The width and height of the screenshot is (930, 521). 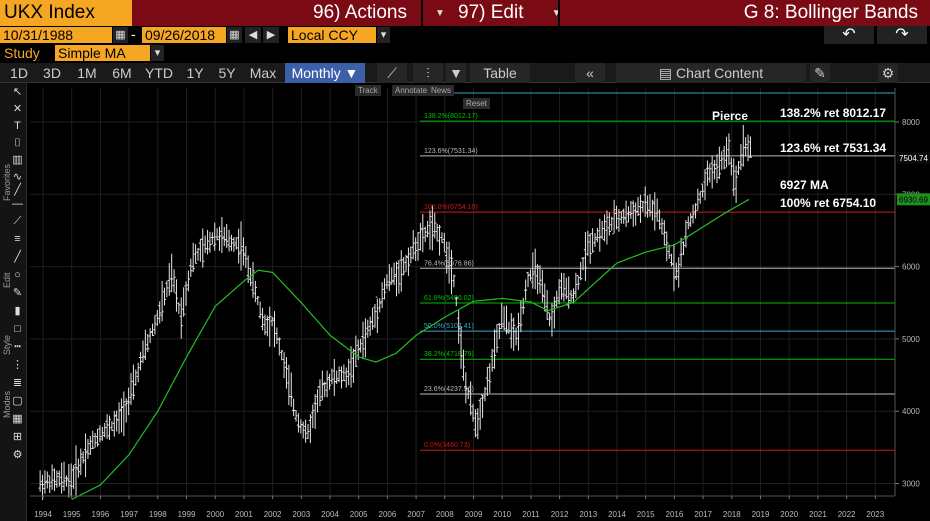 What do you see at coordinates (187, 514) in the screenshot?
I see `x-tick-label: 1999` at bounding box center [187, 514].